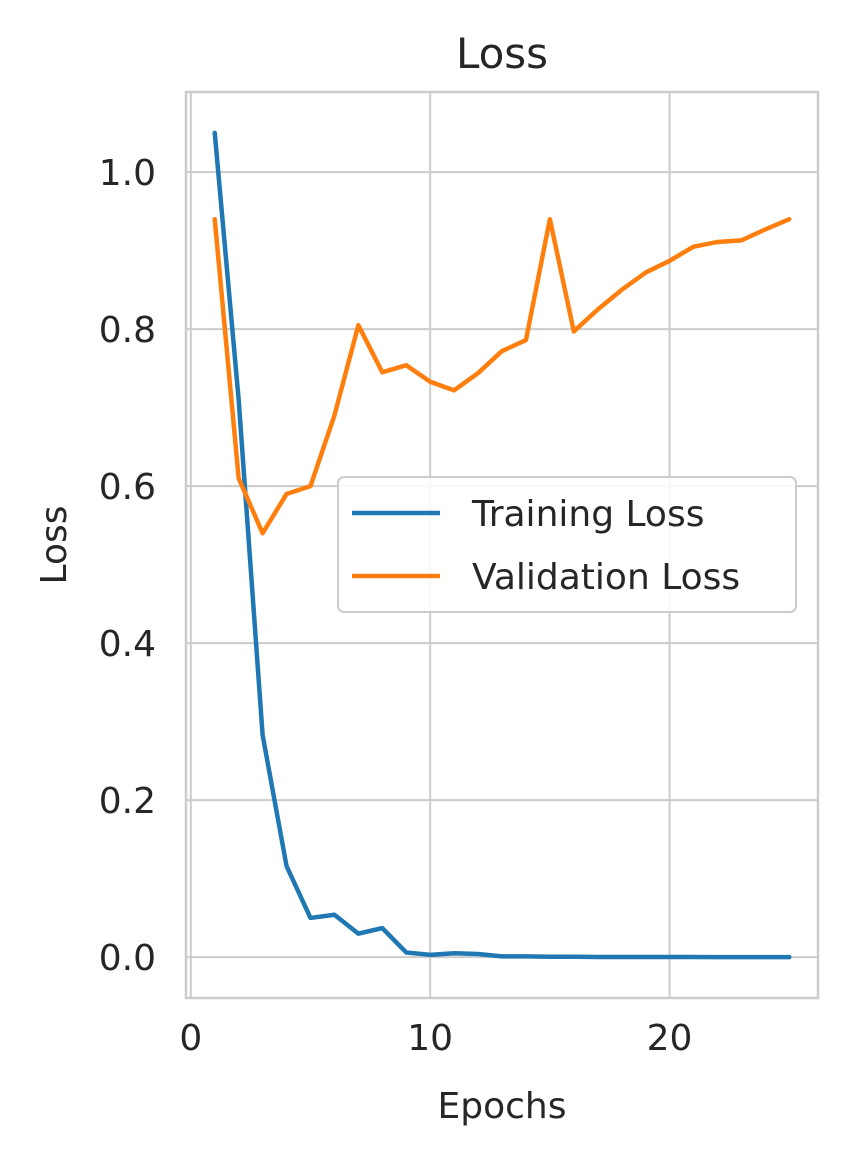  I want to click on x-tick-label: 10, so click(430, 1038).